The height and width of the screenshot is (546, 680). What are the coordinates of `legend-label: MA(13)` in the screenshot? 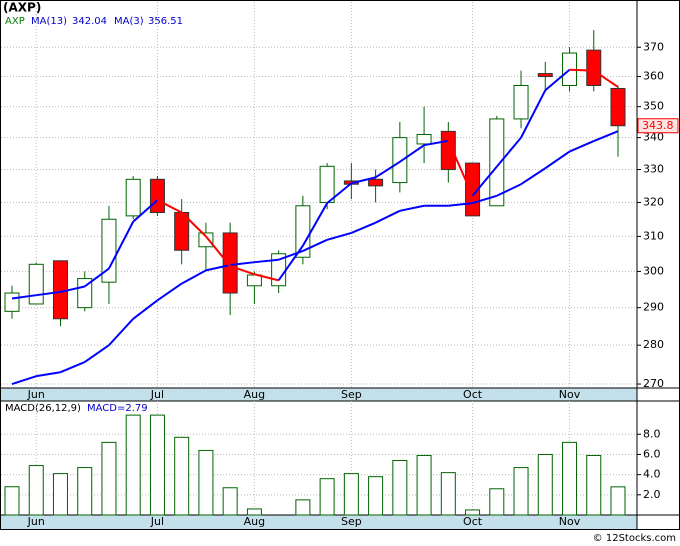 It's located at (49, 21).